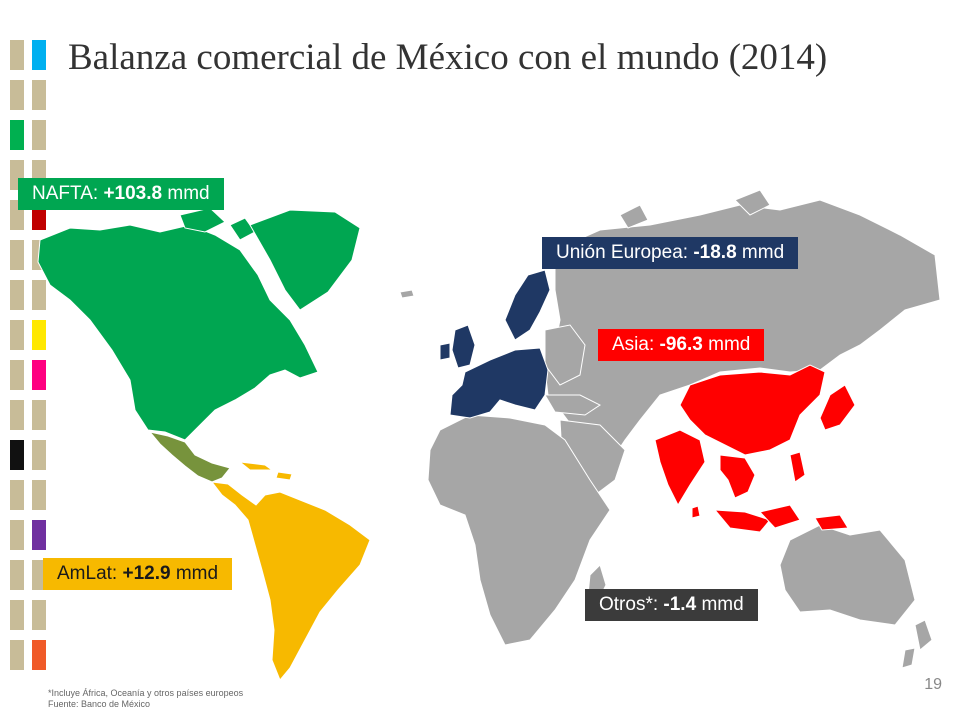  Describe the element at coordinates (121, 194) in the screenshot. I see `label-nafta: NAFTA: +103.8 mmd` at that location.